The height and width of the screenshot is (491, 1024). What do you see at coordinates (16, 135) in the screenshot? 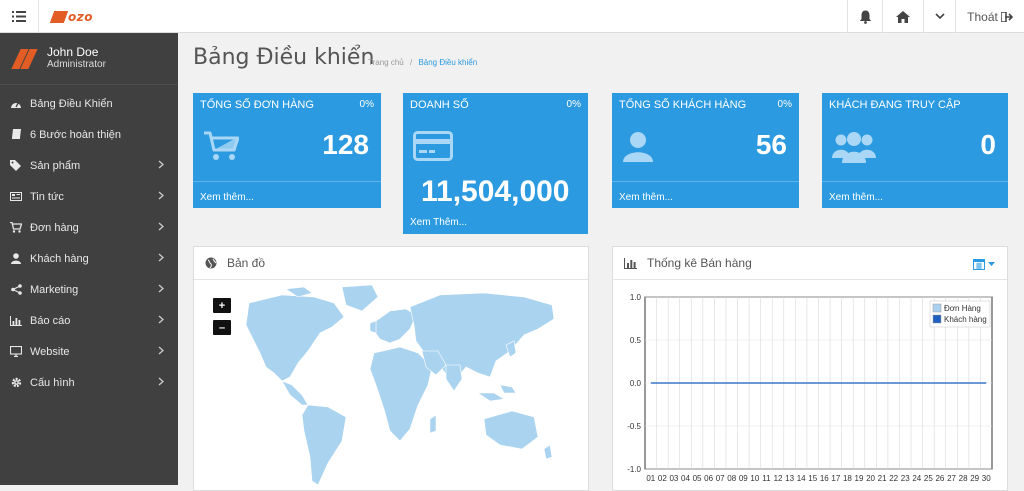
I see `book-icon` at bounding box center [16, 135].